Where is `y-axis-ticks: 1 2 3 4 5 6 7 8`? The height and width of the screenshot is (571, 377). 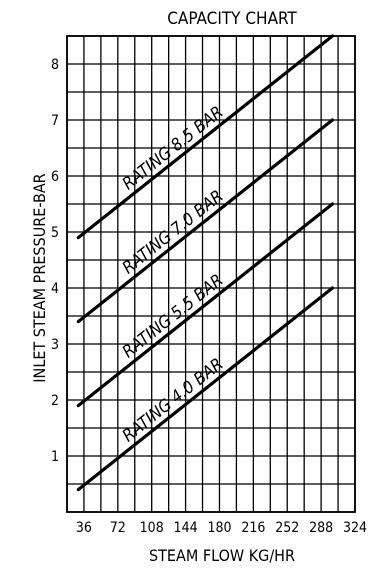
y-axis-ticks: 1 2 3 4 5 6 7 8 is located at coordinates (55, 261).